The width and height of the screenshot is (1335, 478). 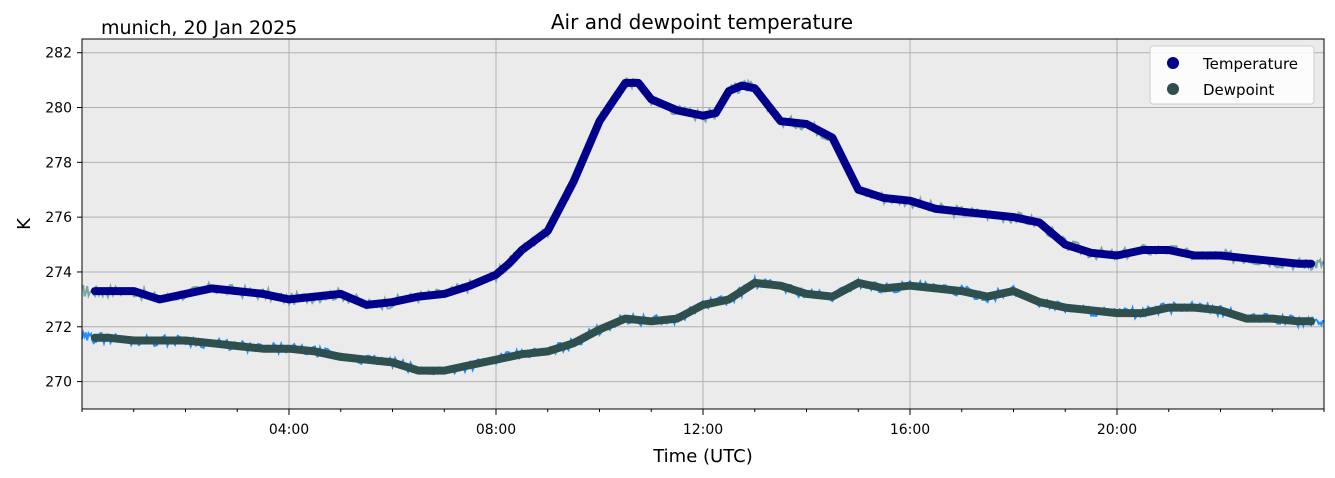 What do you see at coordinates (1173, 89) in the screenshot?
I see `legend-marker-dewpoint` at bounding box center [1173, 89].